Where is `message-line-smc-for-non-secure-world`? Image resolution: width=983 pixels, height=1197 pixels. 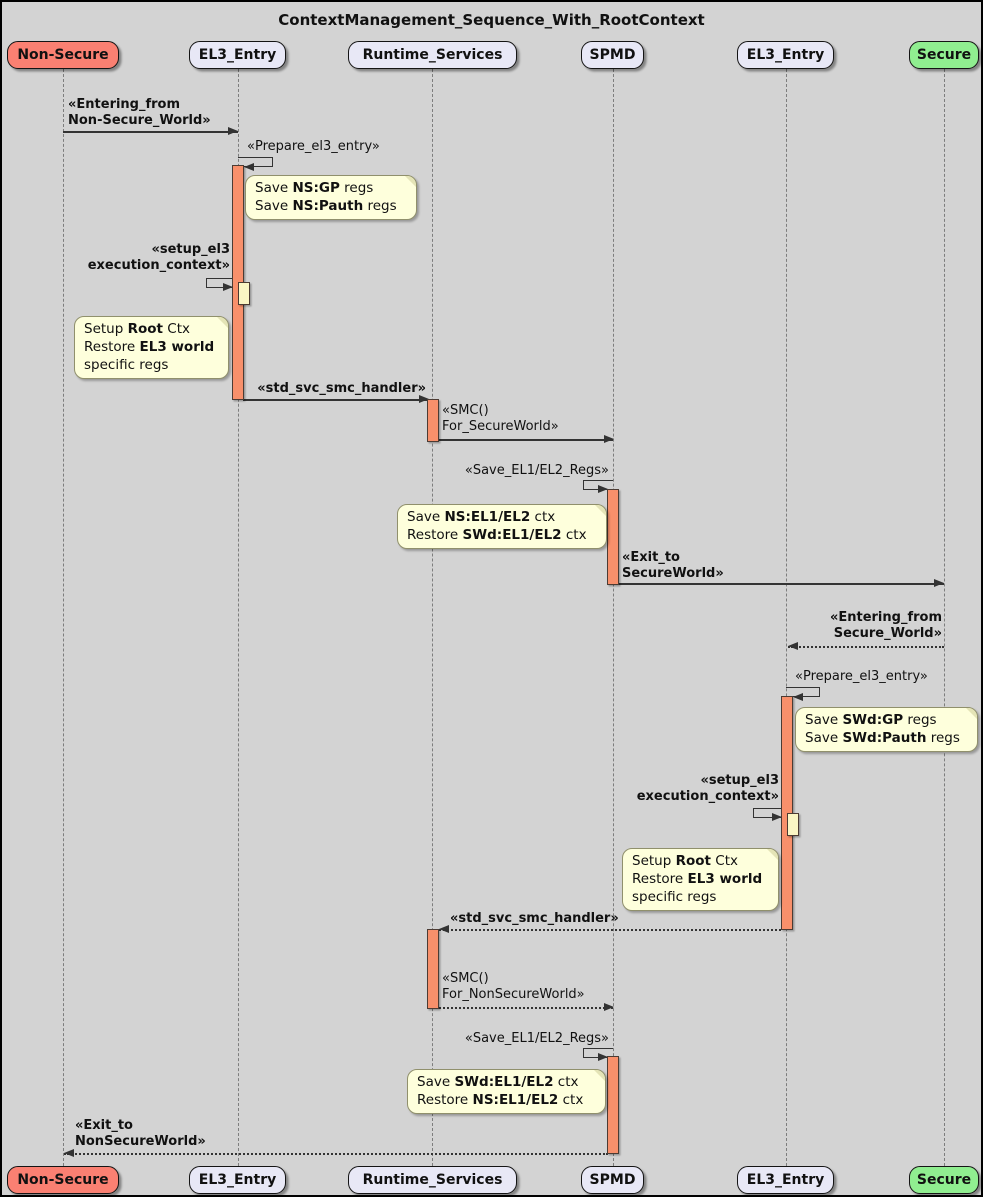 message-line-smc-for-non-secure-world is located at coordinates (526, 1008).